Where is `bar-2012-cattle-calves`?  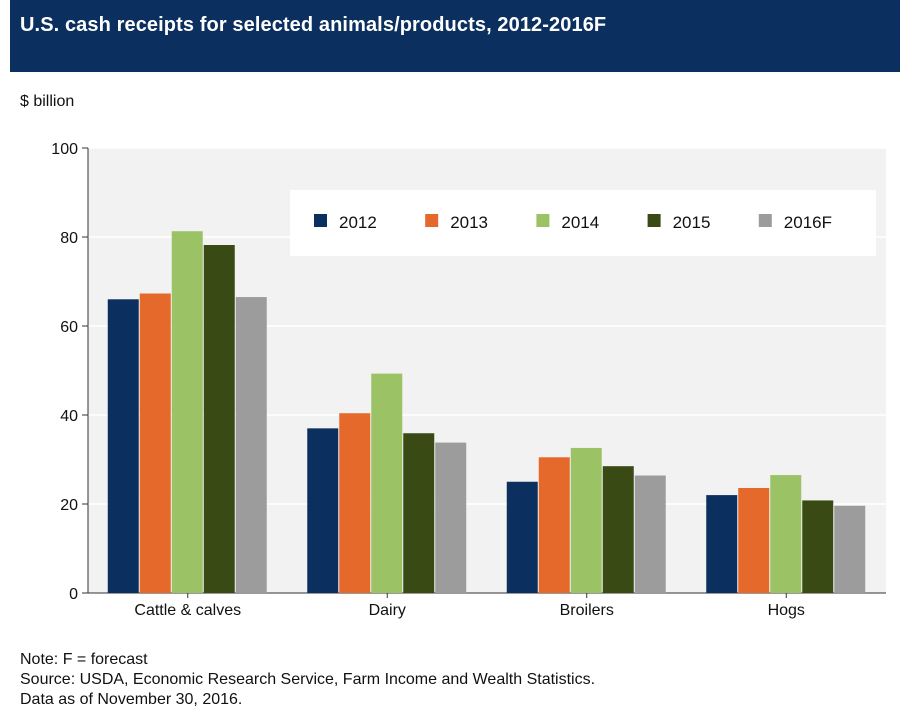
bar-2012-cattle-calves is located at coordinates (123, 446).